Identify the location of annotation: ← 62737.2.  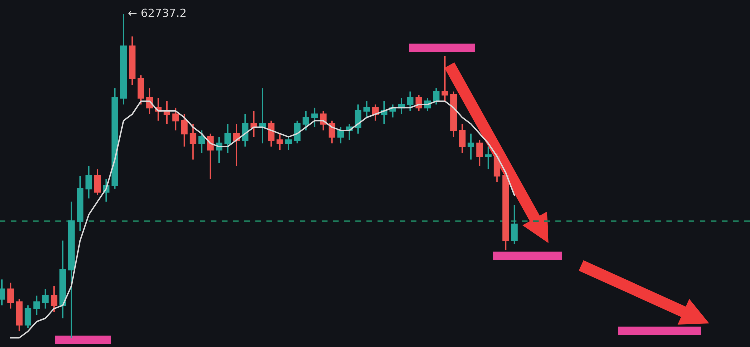
(157, 13).